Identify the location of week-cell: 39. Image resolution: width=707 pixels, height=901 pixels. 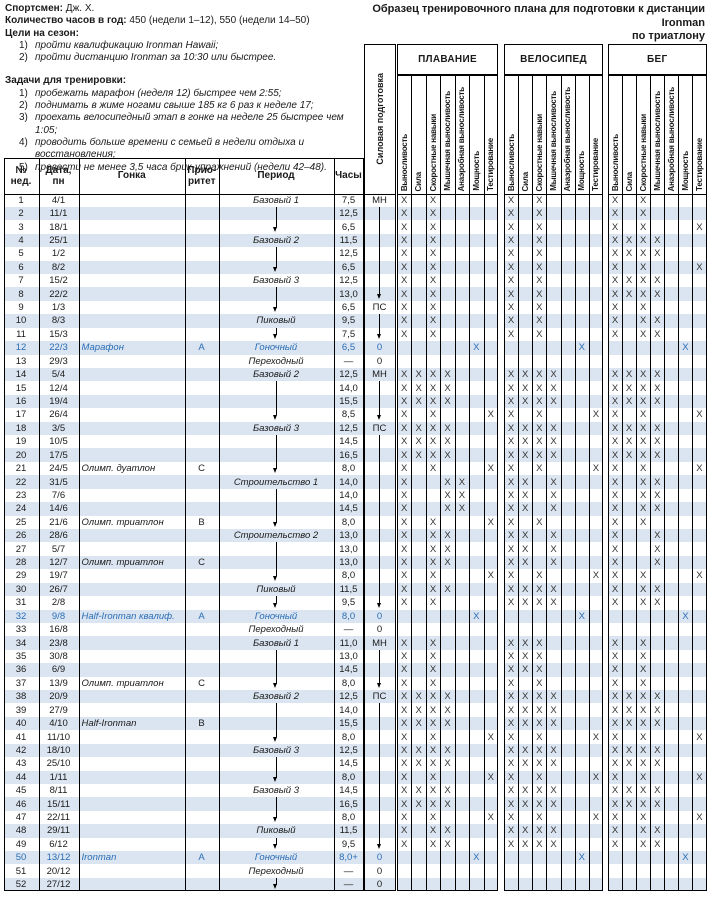
(21, 710).